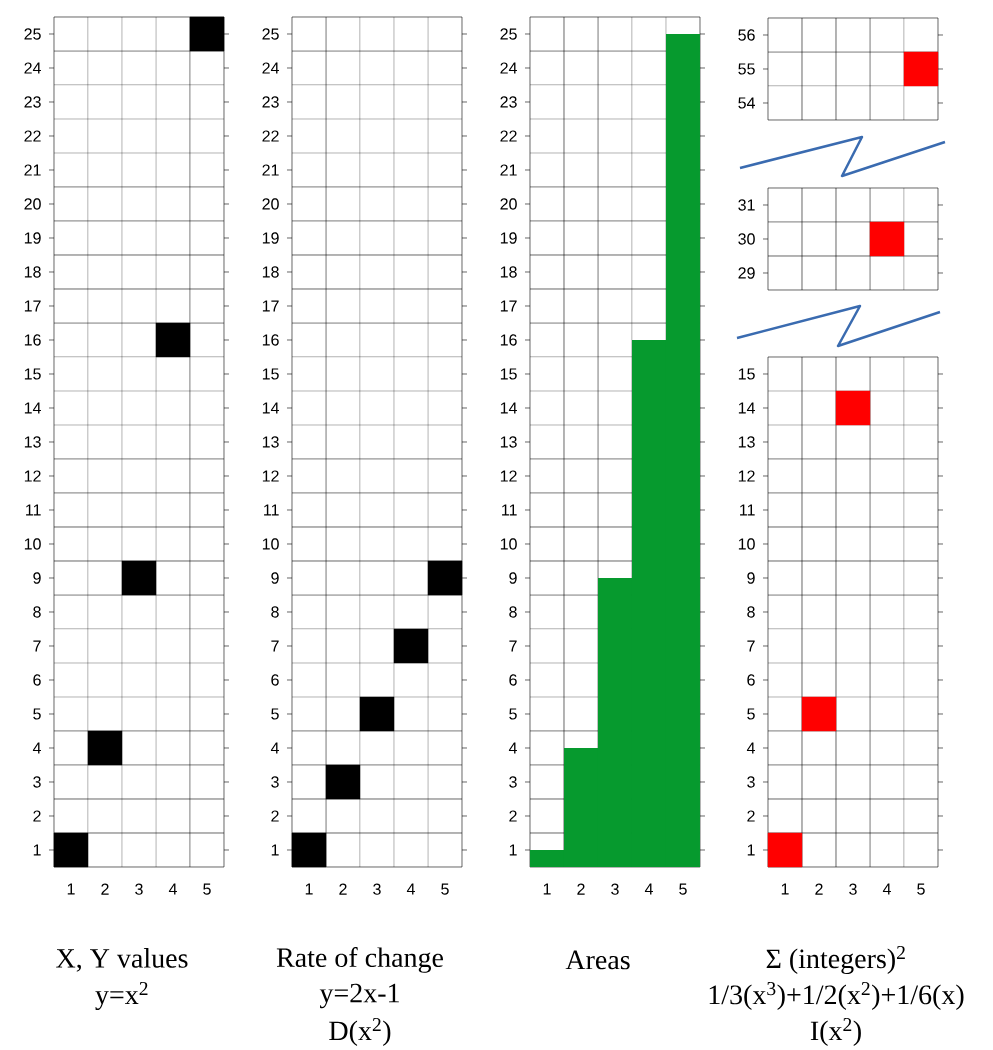 The width and height of the screenshot is (993, 1050). What do you see at coordinates (746, 69) in the screenshot?
I see `y-tick-label: 55` at bounding box center [746, 69].